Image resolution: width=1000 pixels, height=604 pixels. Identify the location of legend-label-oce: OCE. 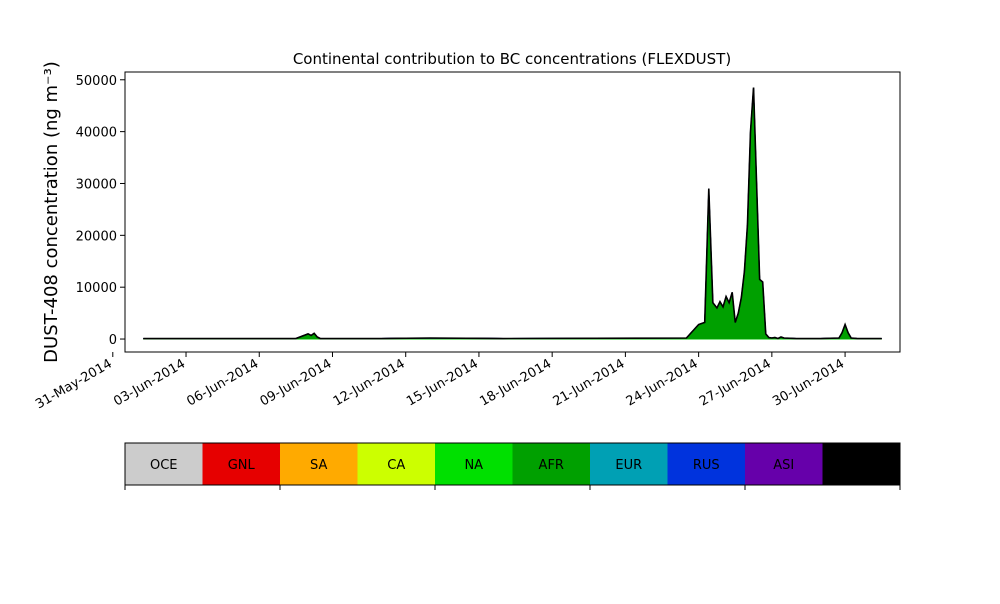
(164, 465).